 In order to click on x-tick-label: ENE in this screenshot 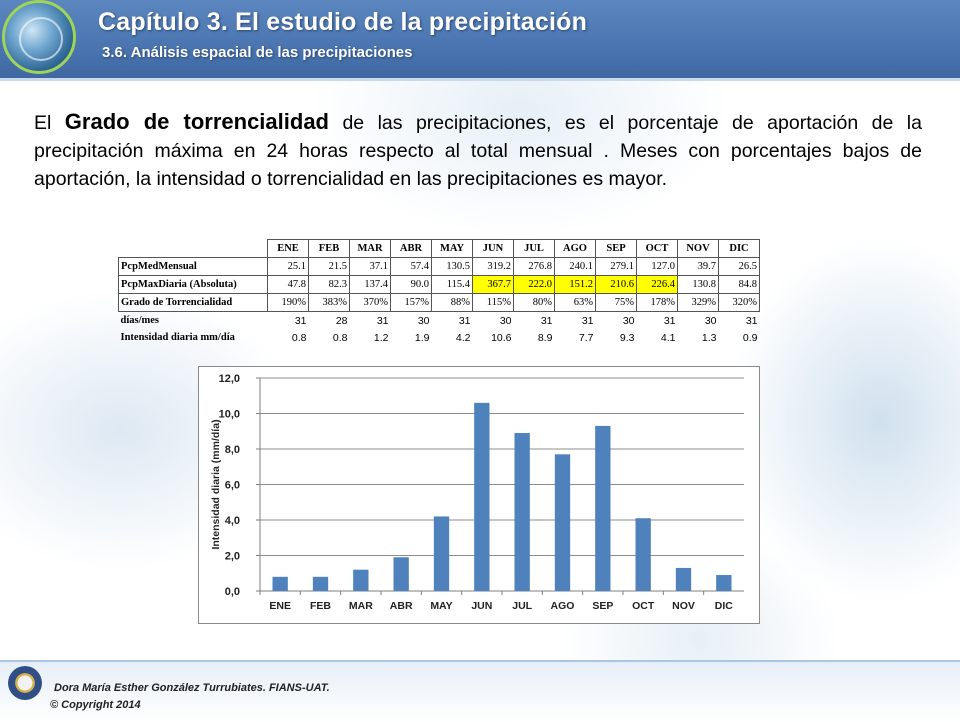, I will do `click(280, 606)`.